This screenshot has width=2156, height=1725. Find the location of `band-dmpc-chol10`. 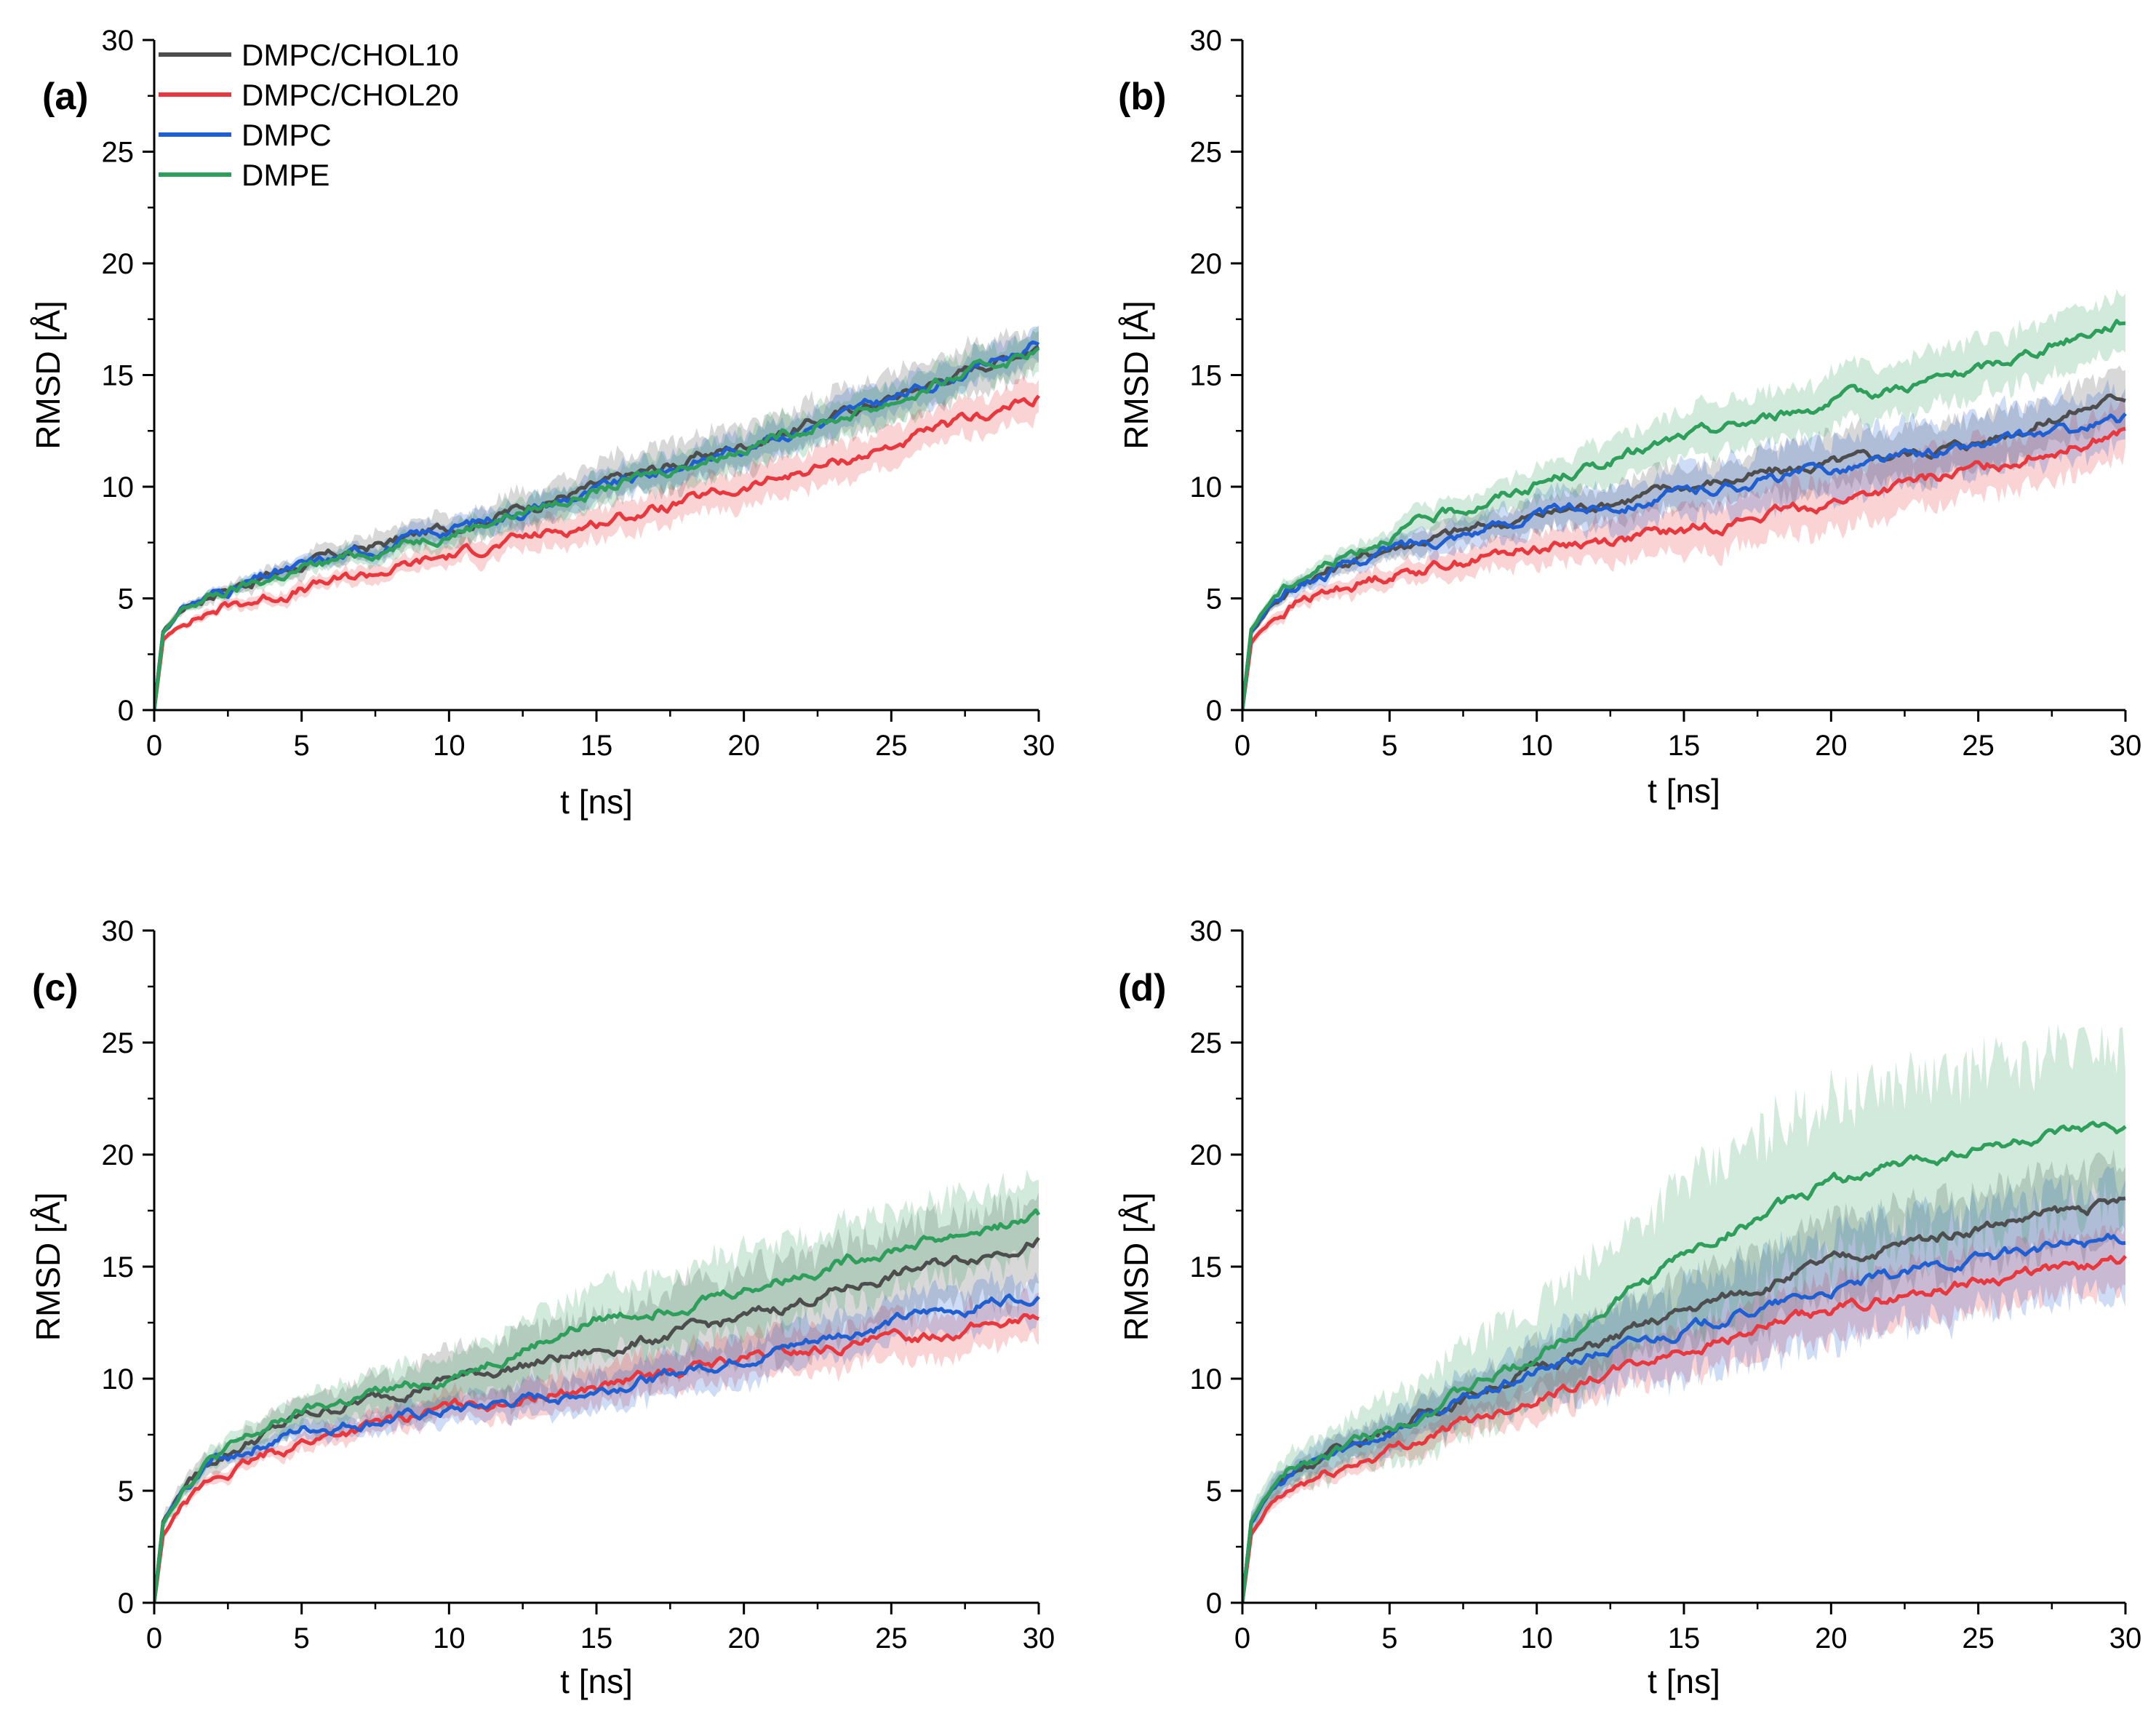

band-dmpc-chol10 is located at coordinates (1684, 1376).